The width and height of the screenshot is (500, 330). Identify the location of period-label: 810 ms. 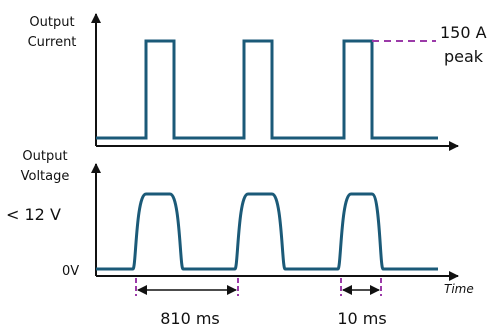
(190, 318).